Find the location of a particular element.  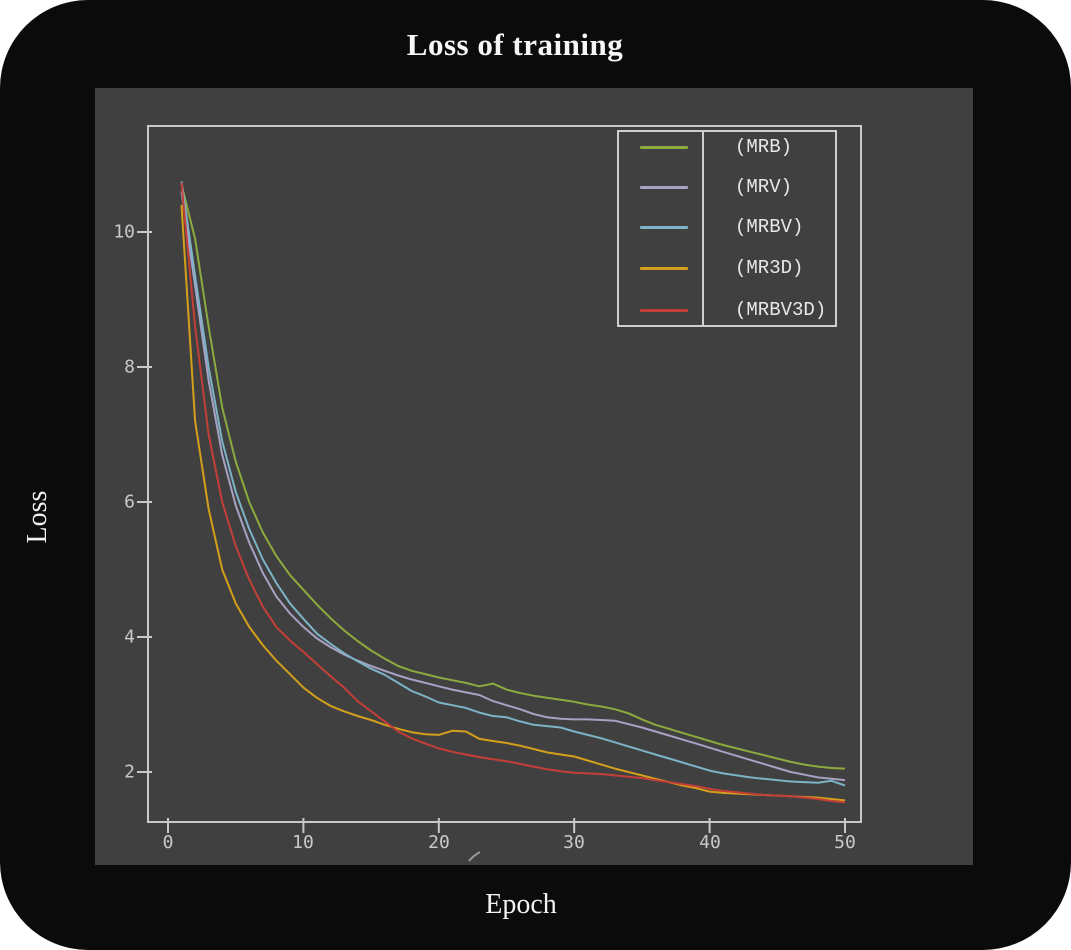

legend-label-mrv: (MRV) is located at coordinates (764, 187).